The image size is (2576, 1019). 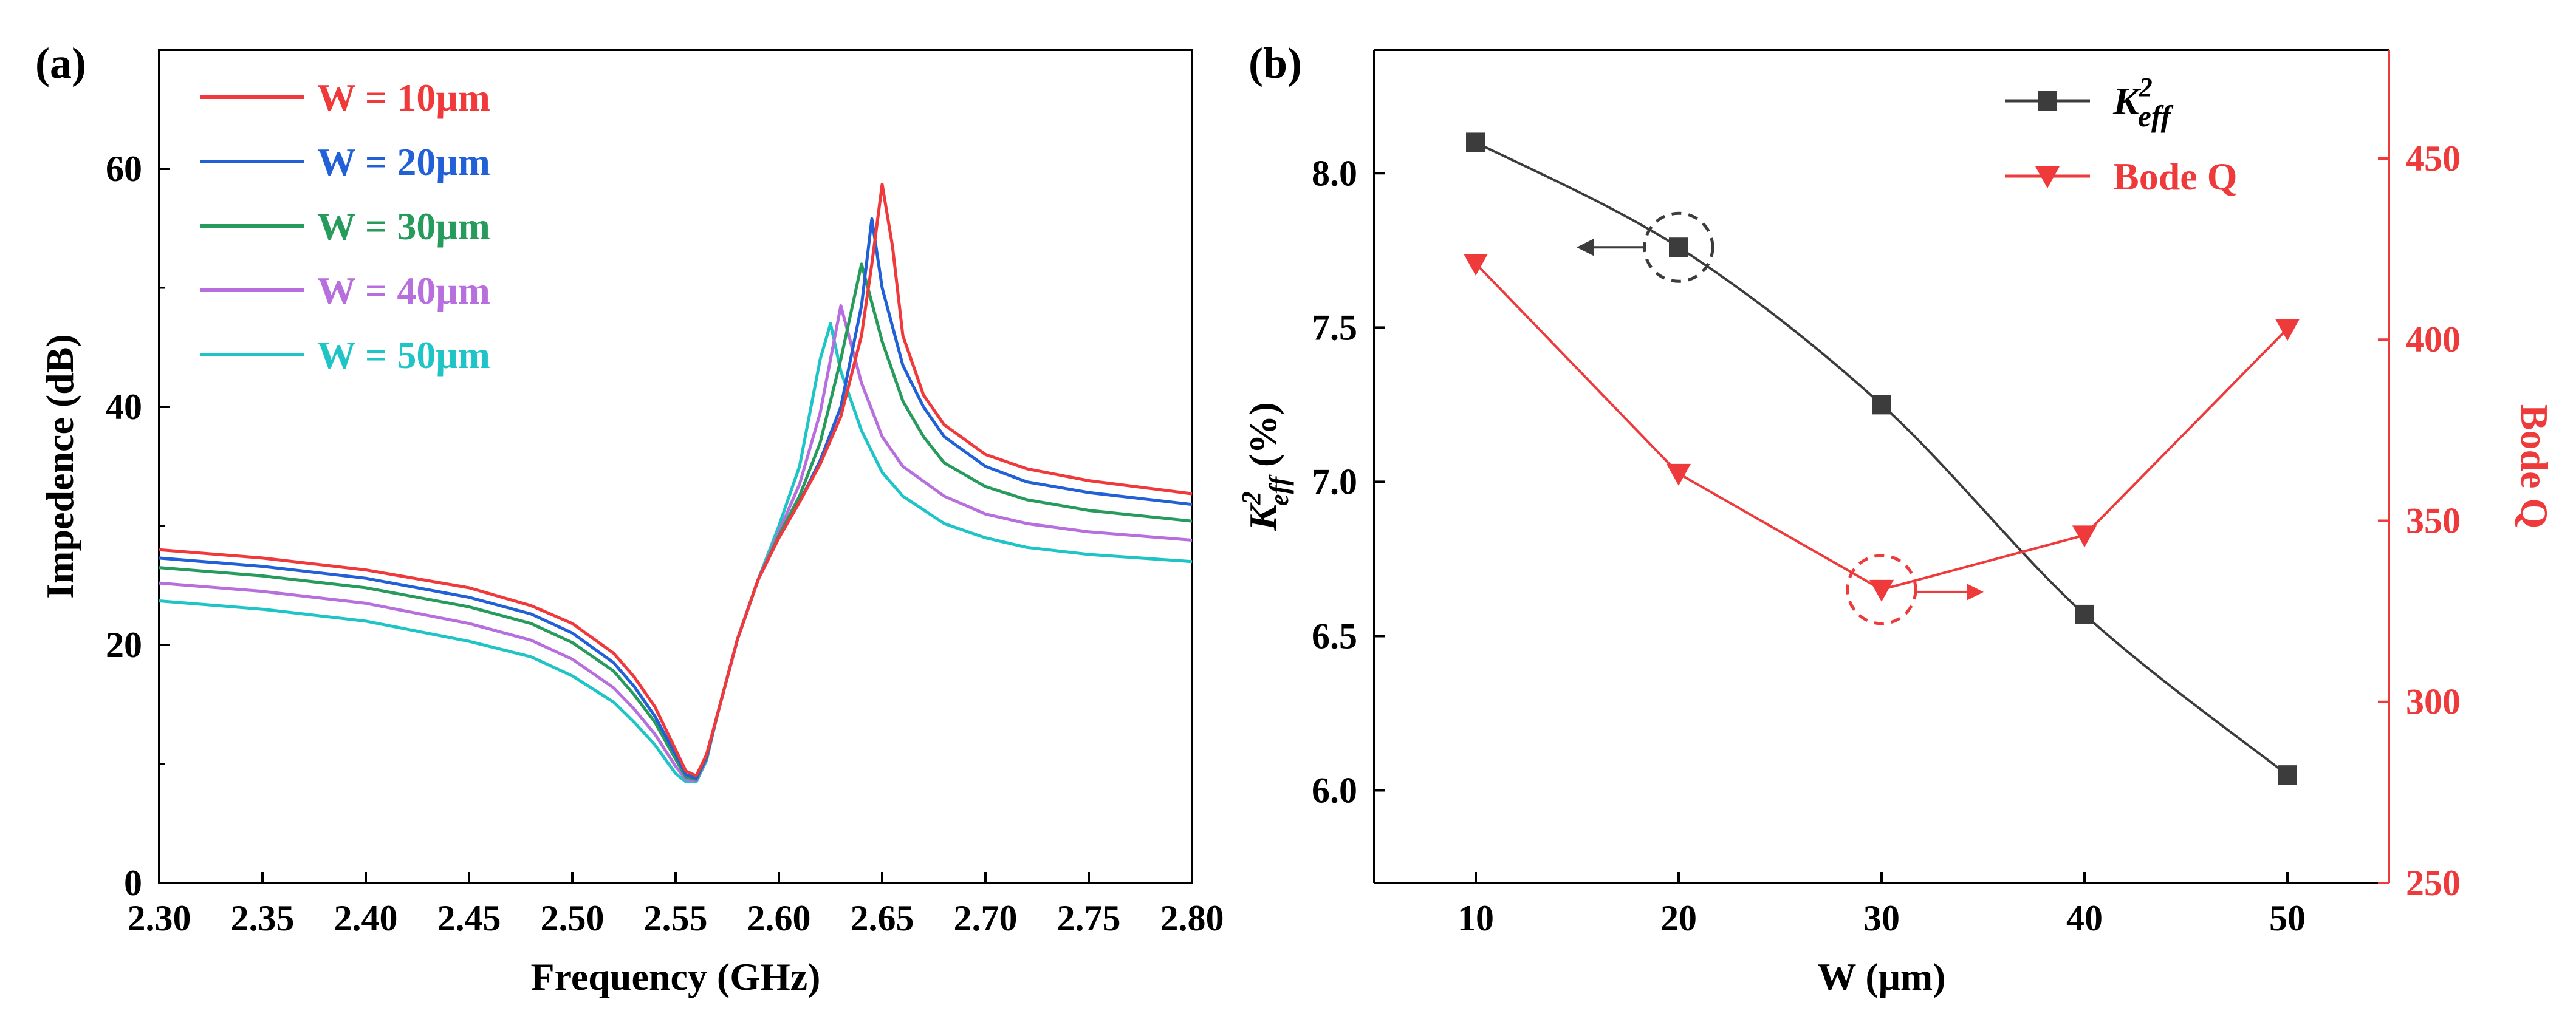 I want to click on panel-a-x-tick-label: 2.60, so click(x=779, y=918).